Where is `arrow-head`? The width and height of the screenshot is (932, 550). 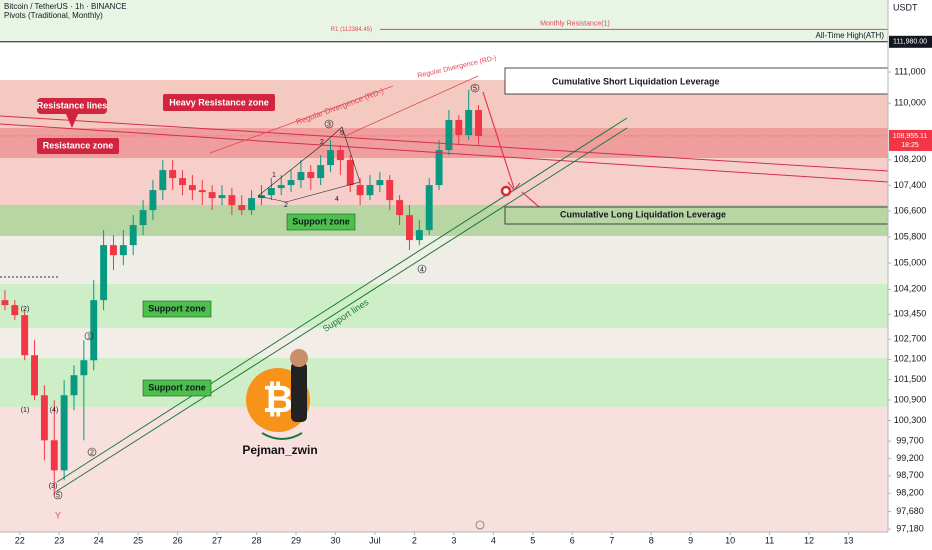
arrow-head is located at coordinates (514, 186).